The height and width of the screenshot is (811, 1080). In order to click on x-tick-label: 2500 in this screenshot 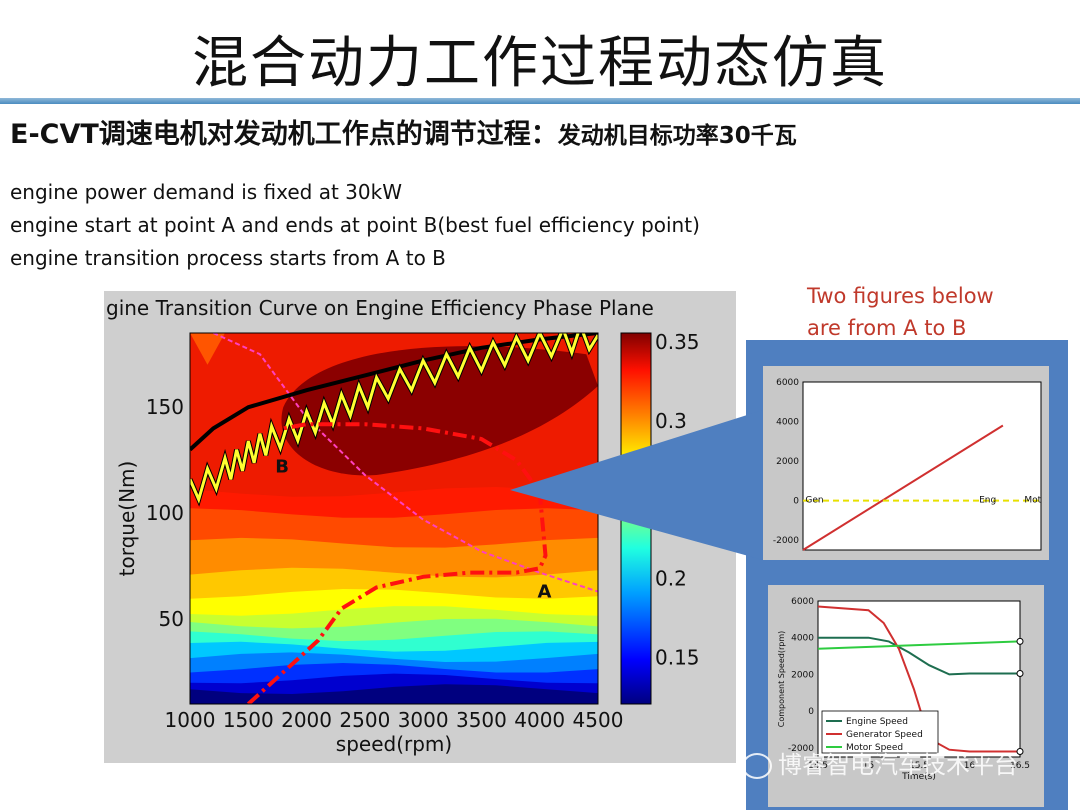, I will do `click(364, 720)`.